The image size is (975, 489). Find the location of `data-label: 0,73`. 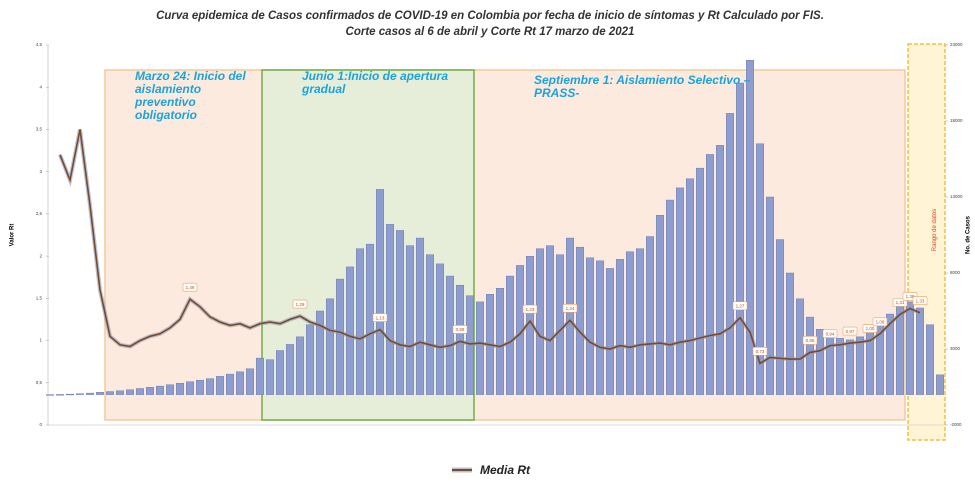

data-label: 0,73 is located at coordinates (760, 351).